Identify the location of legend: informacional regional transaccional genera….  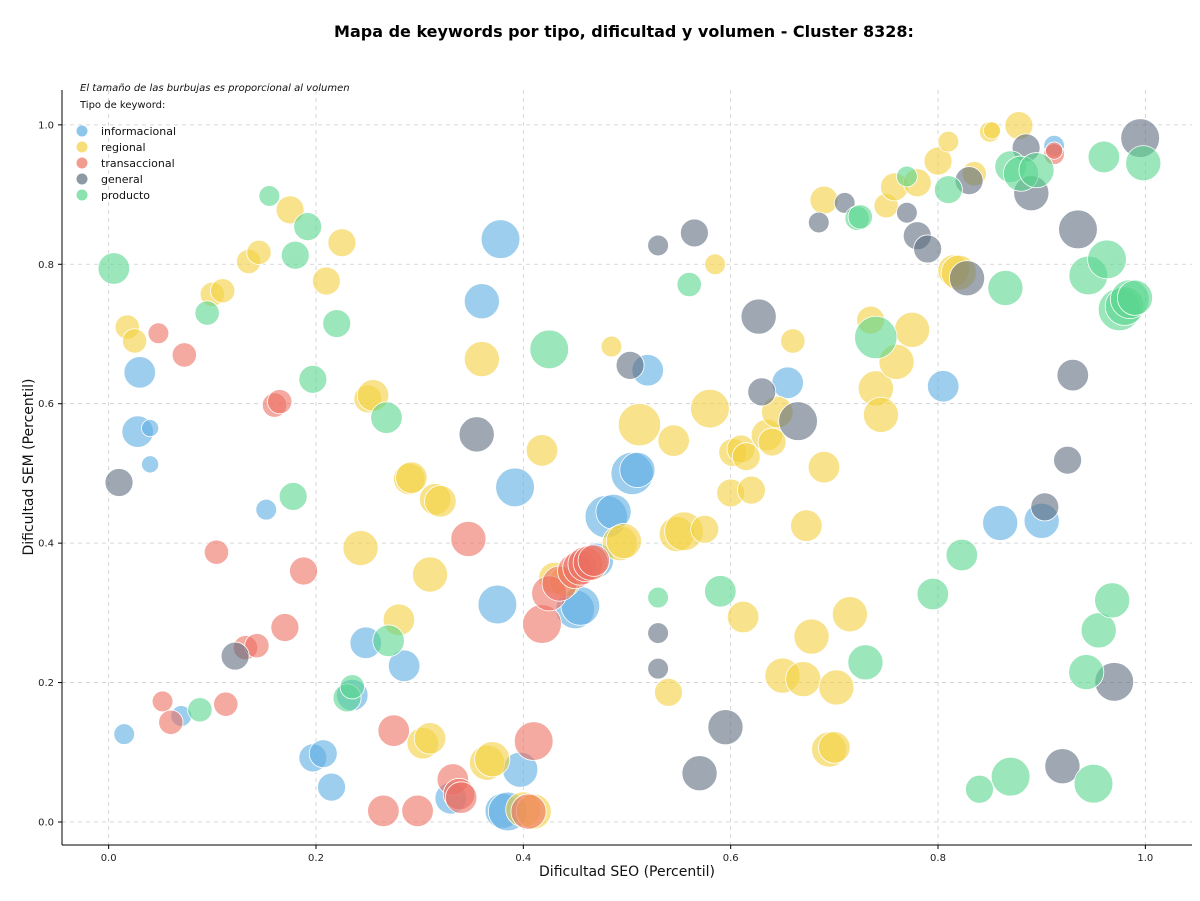
(126, 163).